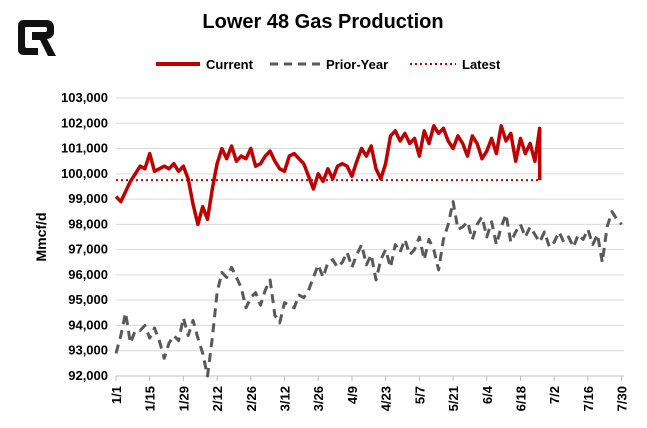 The image size is (647, 428). Describe the element at coordinates (352, 395) in the screenshot. I see `x-tick-label: 4/9` at that location.